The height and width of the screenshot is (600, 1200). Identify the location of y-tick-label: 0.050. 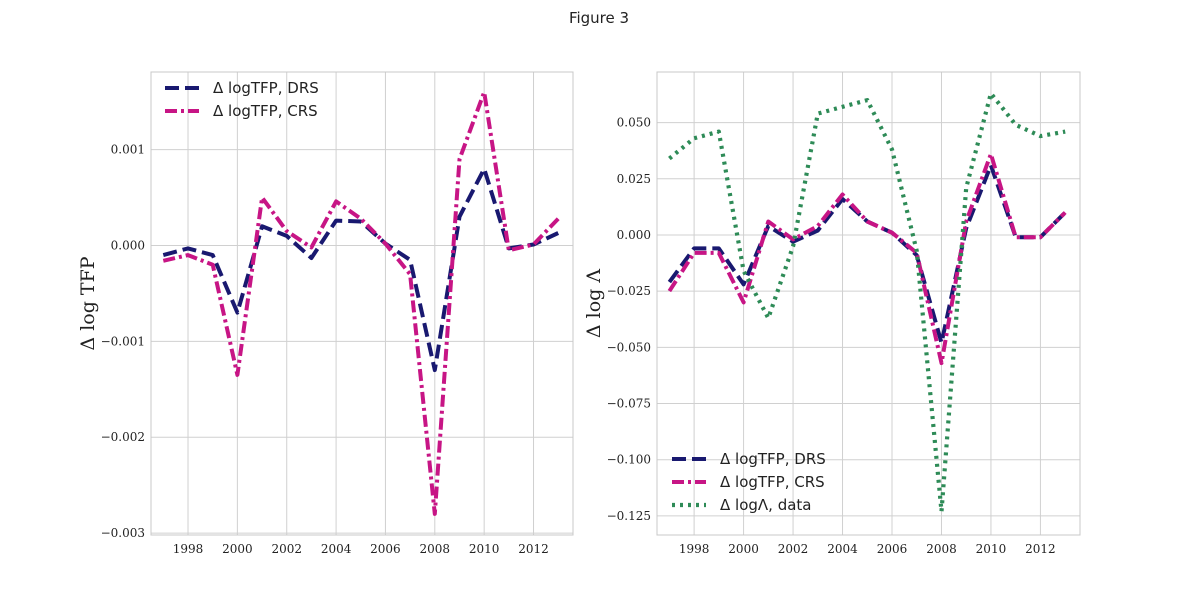
(634, 123).